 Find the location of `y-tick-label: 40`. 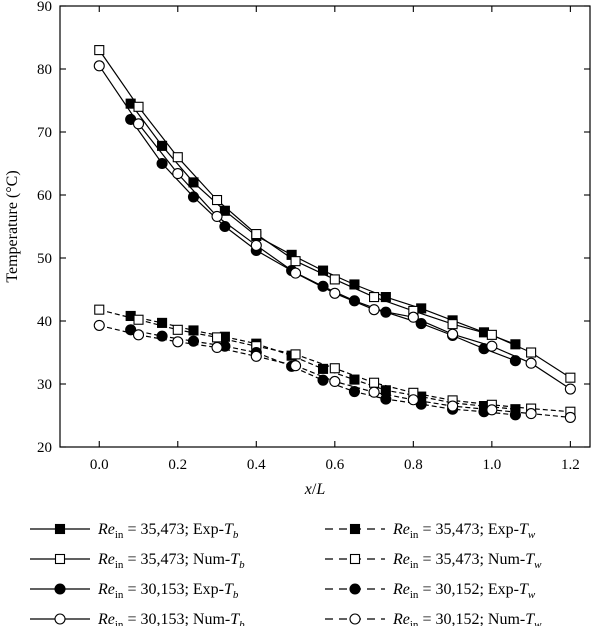

y-tick-label: 40 is located at coordinates (44, 322).